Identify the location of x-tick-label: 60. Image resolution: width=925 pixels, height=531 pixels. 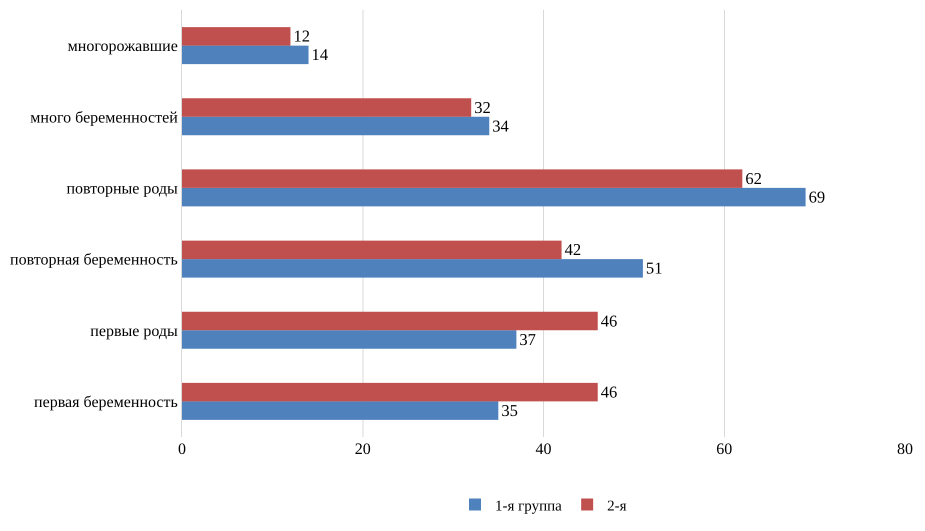
(724, 449).